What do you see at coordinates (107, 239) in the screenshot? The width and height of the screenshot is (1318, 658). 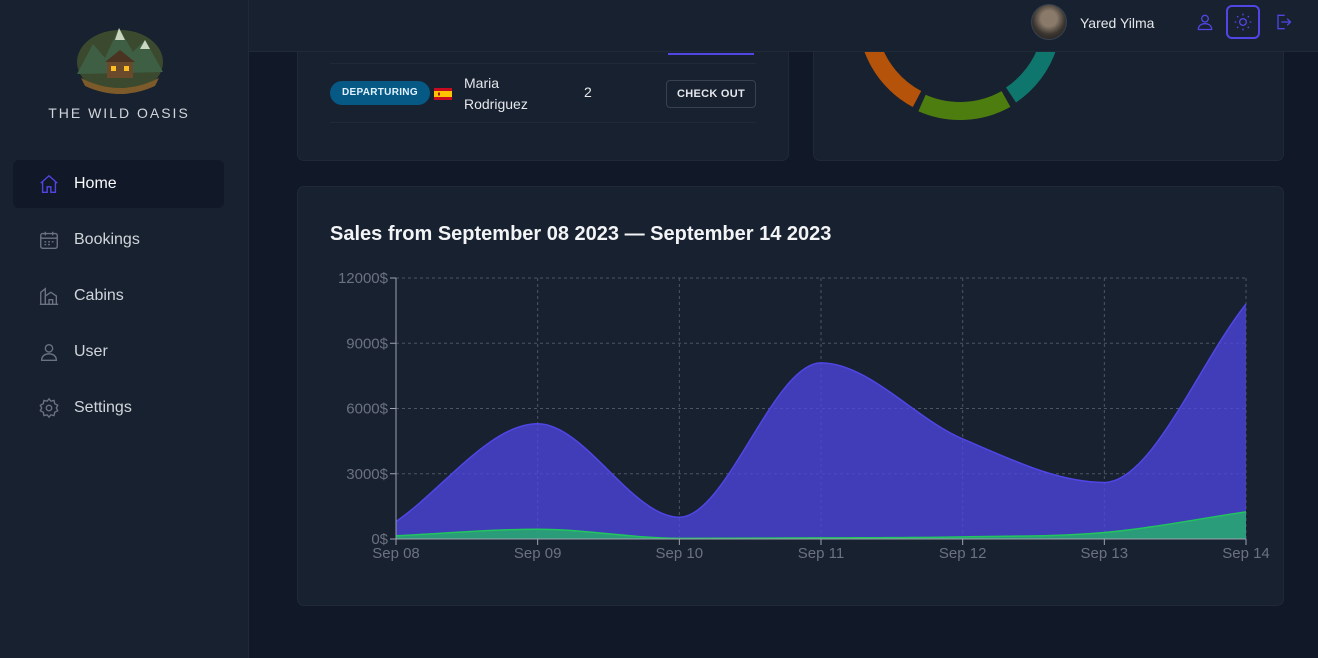 I see `sidebar-item-label: Bookings` at bounding box center [107, 239].